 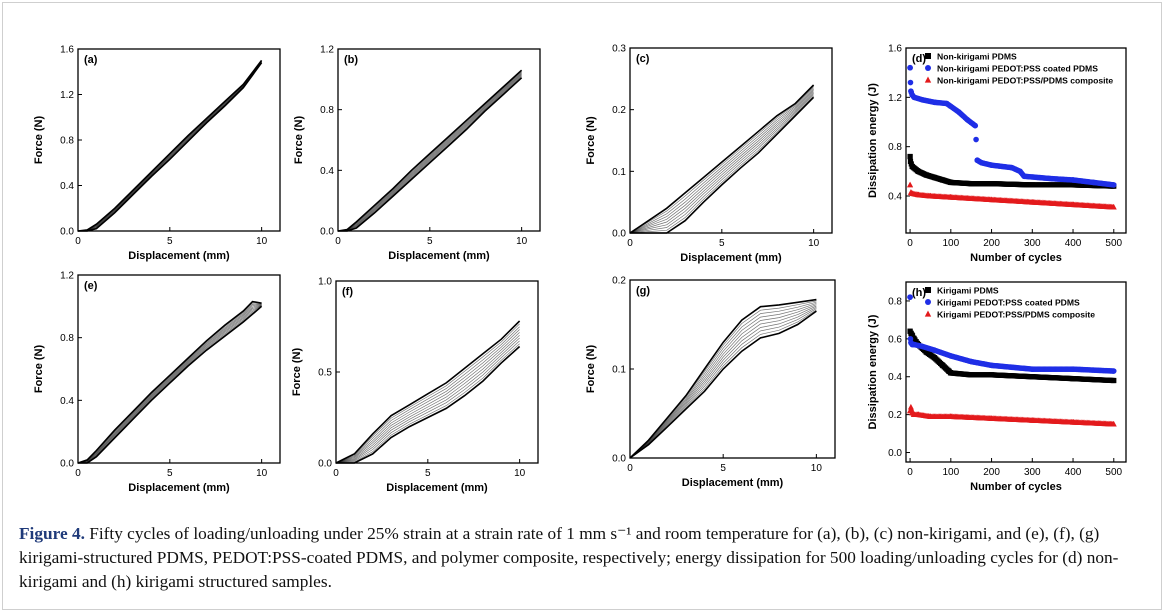 I want to click on series-square, so click(x=1012, y=171).